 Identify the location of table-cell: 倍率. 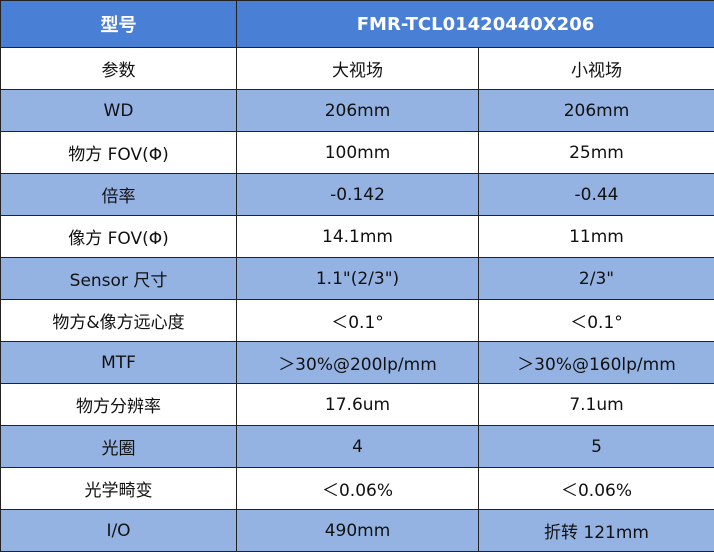
(118, 194).